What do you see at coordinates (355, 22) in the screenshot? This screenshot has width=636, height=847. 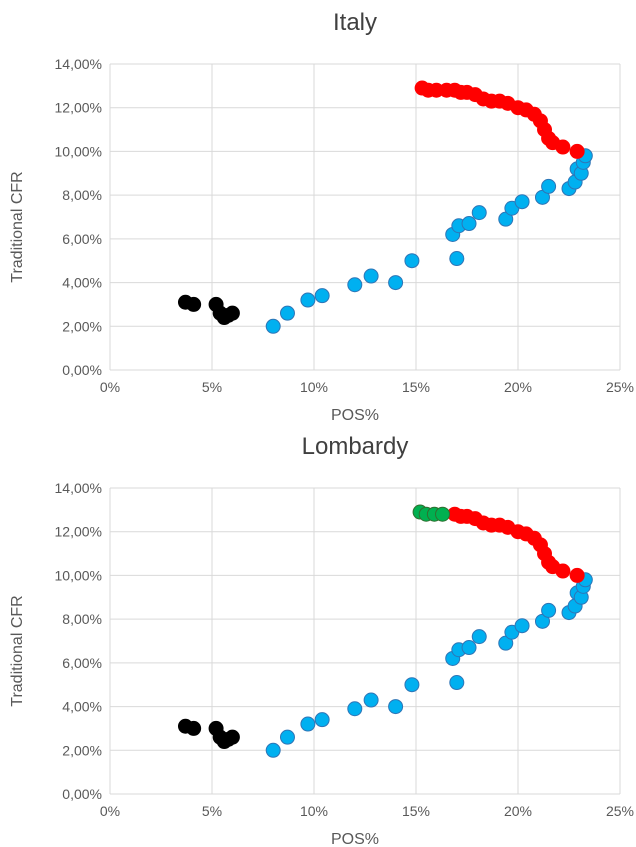 I see `chart-title: Italy` at bounding box center [355, 22].